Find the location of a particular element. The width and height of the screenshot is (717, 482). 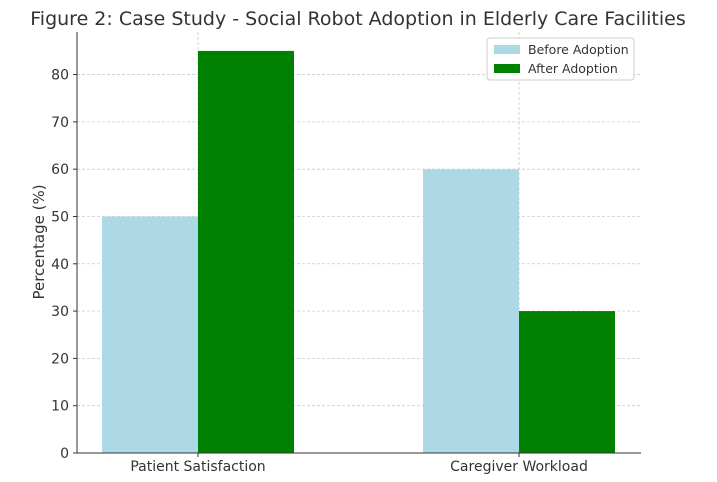

y-axis-label: Percentage (%) is located at coordinates (39, 241).